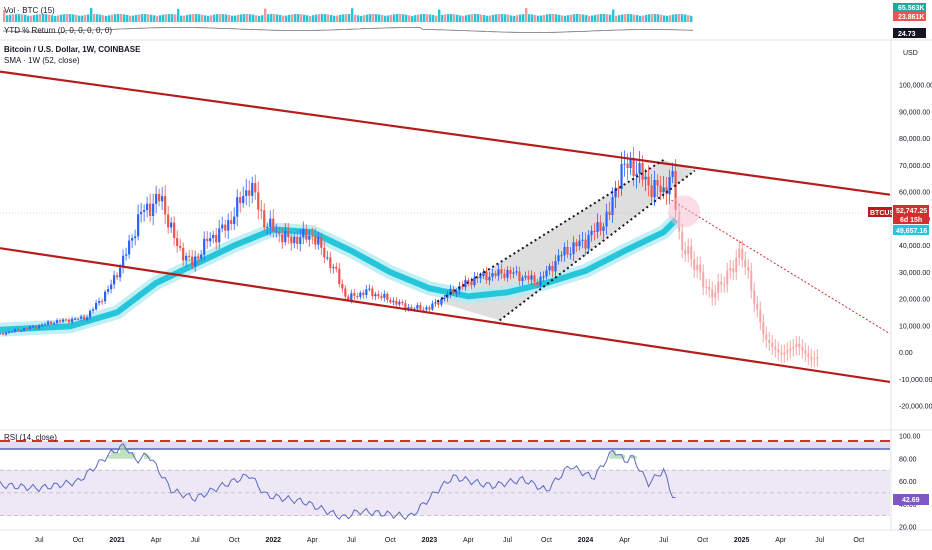 This screenshot has width=932, height=550. What do you see at coordinates (684, 211) in the screenshot?
I see `highlight-circle` at bounding box center [684, 211].